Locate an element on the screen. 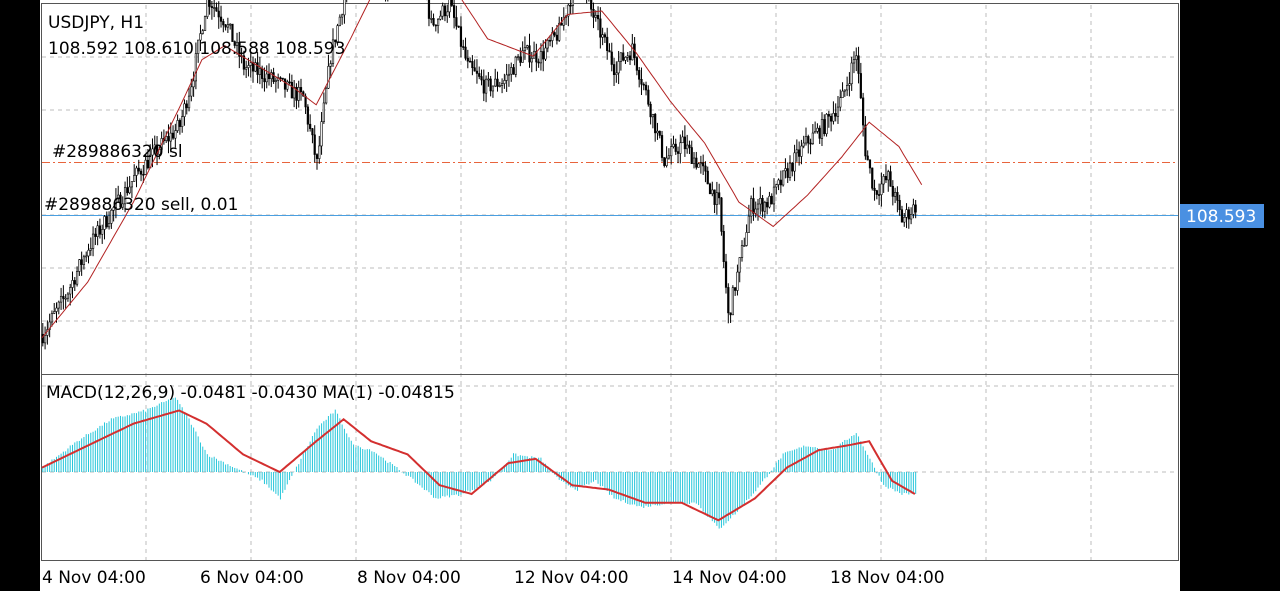  price-axis-label: 109.510 is located at coordinates (1217, 58).